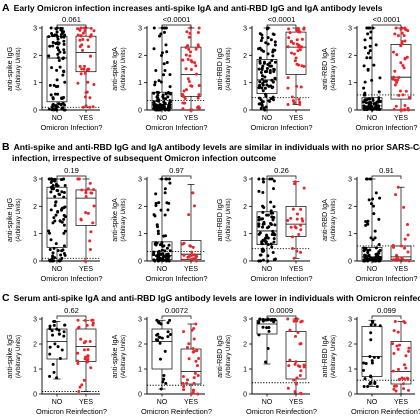 This screenshot has width=420, height=420. Describe the element at coordinates (385, 411) in the screenshot. I see `x-axis-title: Omicron Reinfection?` at that location.